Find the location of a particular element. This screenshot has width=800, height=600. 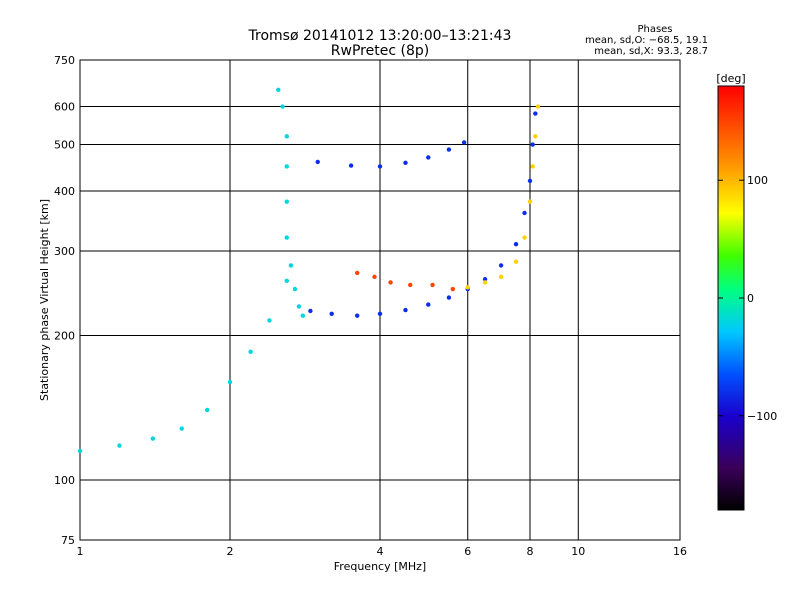

y-tick-label: 200 is located at coordinates (64, 336).